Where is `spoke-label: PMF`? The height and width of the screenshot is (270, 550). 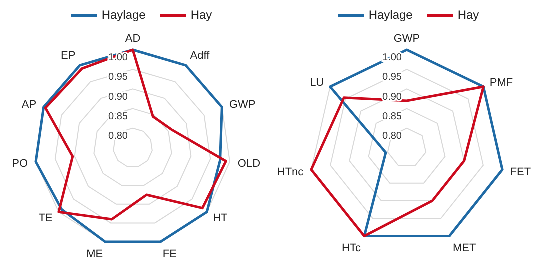
spoke-label: PMF is located at coordinates (502, 82).